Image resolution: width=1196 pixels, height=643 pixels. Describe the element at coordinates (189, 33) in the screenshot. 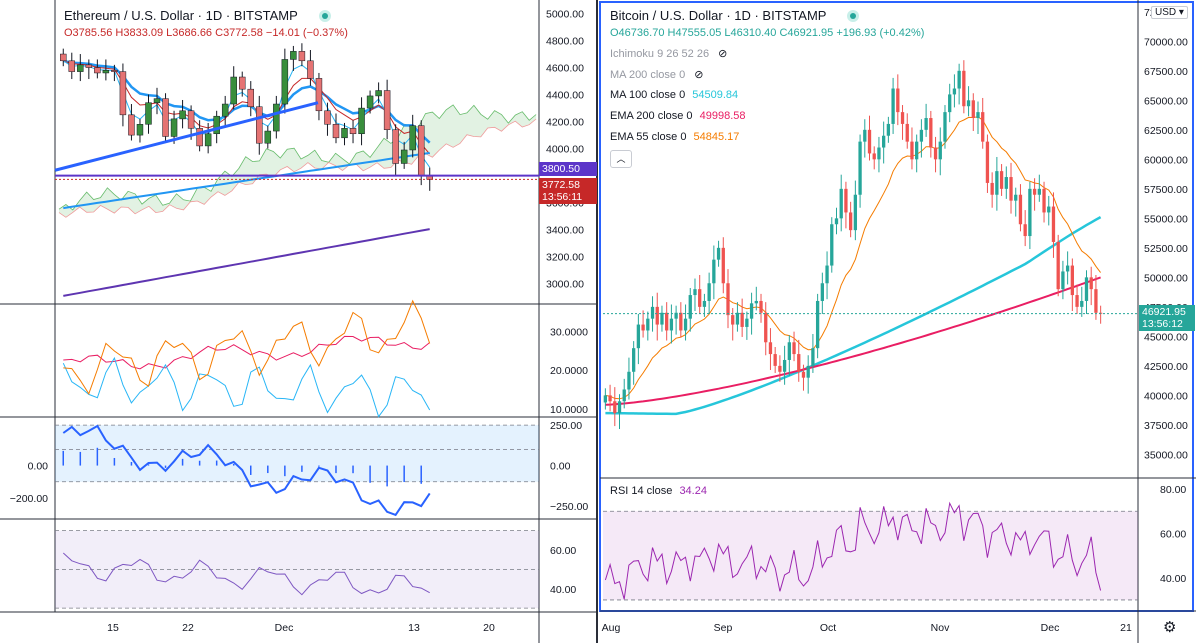

I see `ohlc-low: L3686.66` at that location.